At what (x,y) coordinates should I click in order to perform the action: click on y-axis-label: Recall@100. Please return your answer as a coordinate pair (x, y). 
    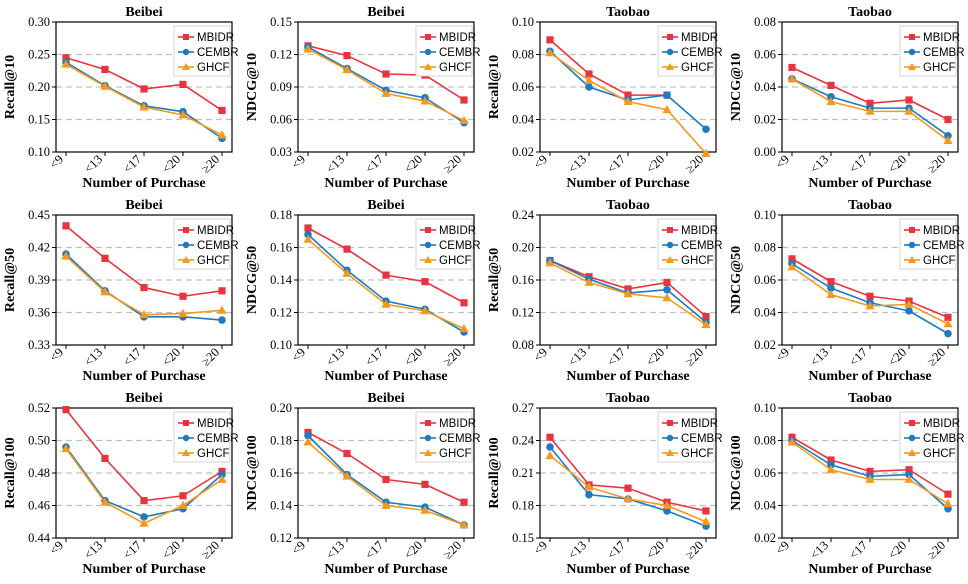
    Looking at the image, I should click on (10, 472).